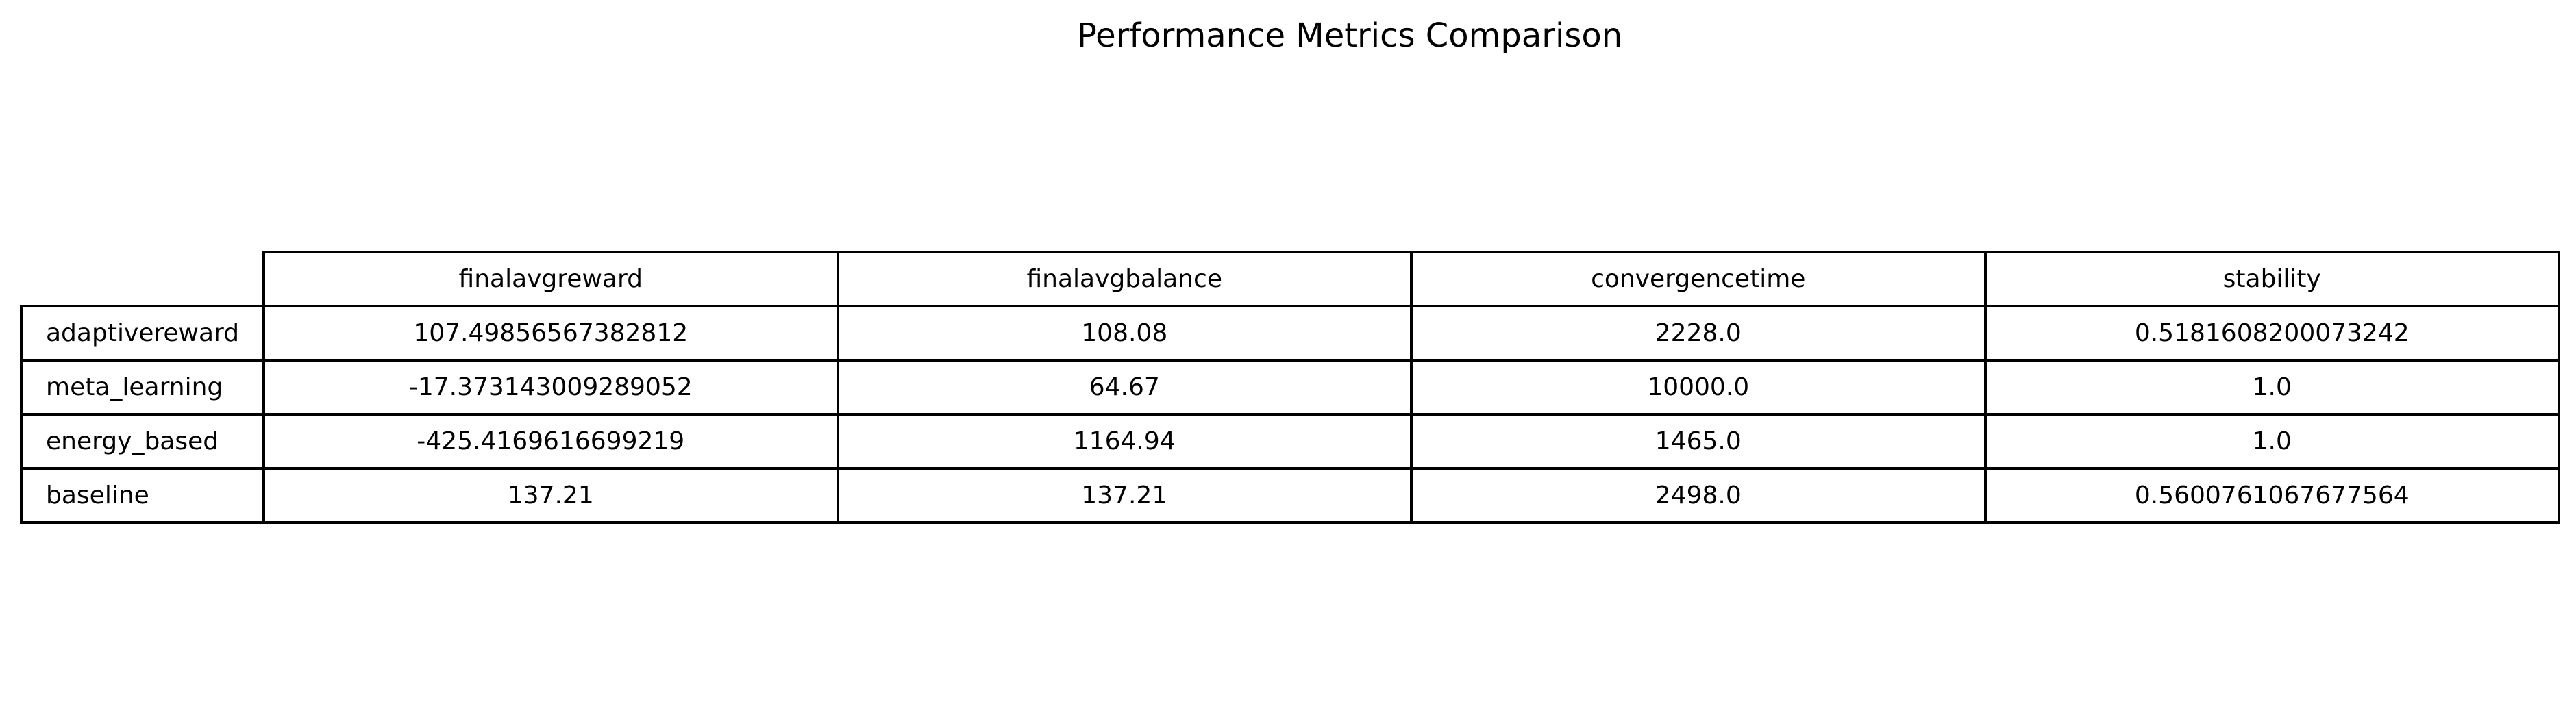 This screenshot has height=717, width=2576. Describe the element at coordinates (1698, 279) in the screenshot. I see `column-header-convergencetime: convergencetime` at that location.